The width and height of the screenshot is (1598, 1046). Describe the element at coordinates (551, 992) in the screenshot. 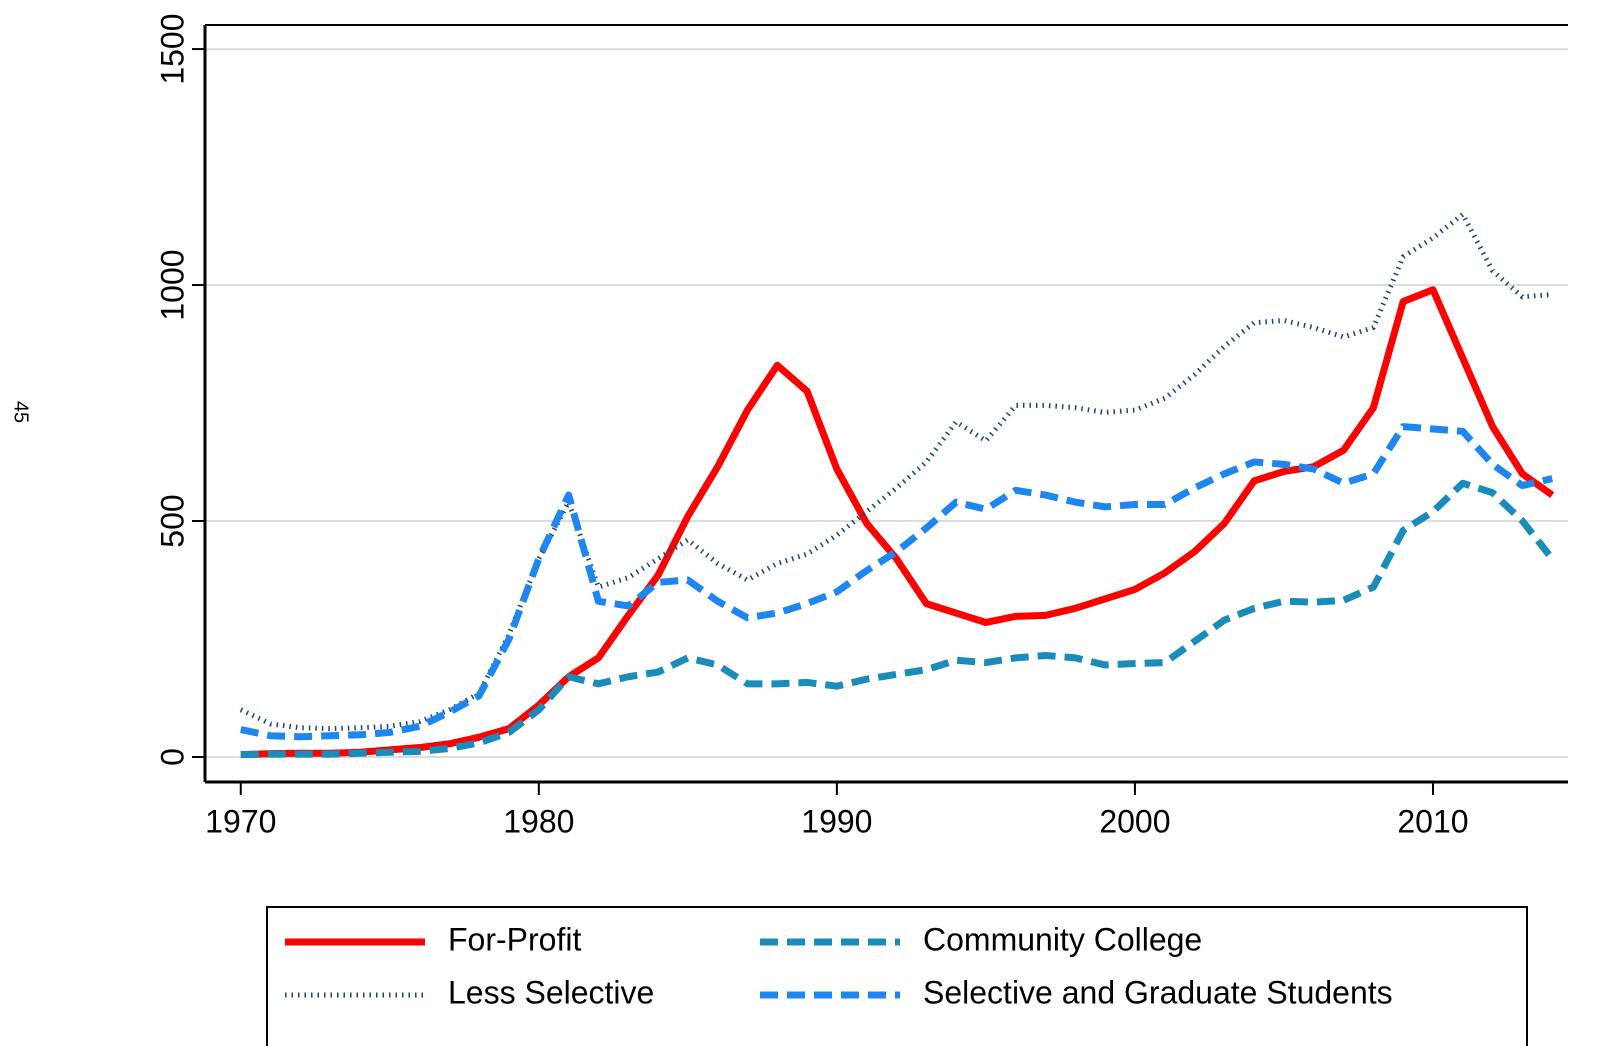

I see `legend-label: Less Selective` at that location.